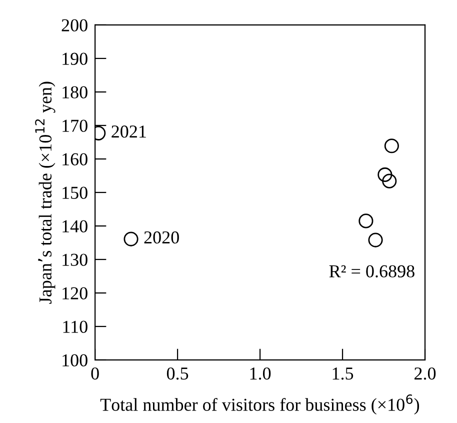 The image size is (457, 423). Describe the element at coordinates (75, 25) in the screenshot. I see `y-tick-label: 200` at that location.